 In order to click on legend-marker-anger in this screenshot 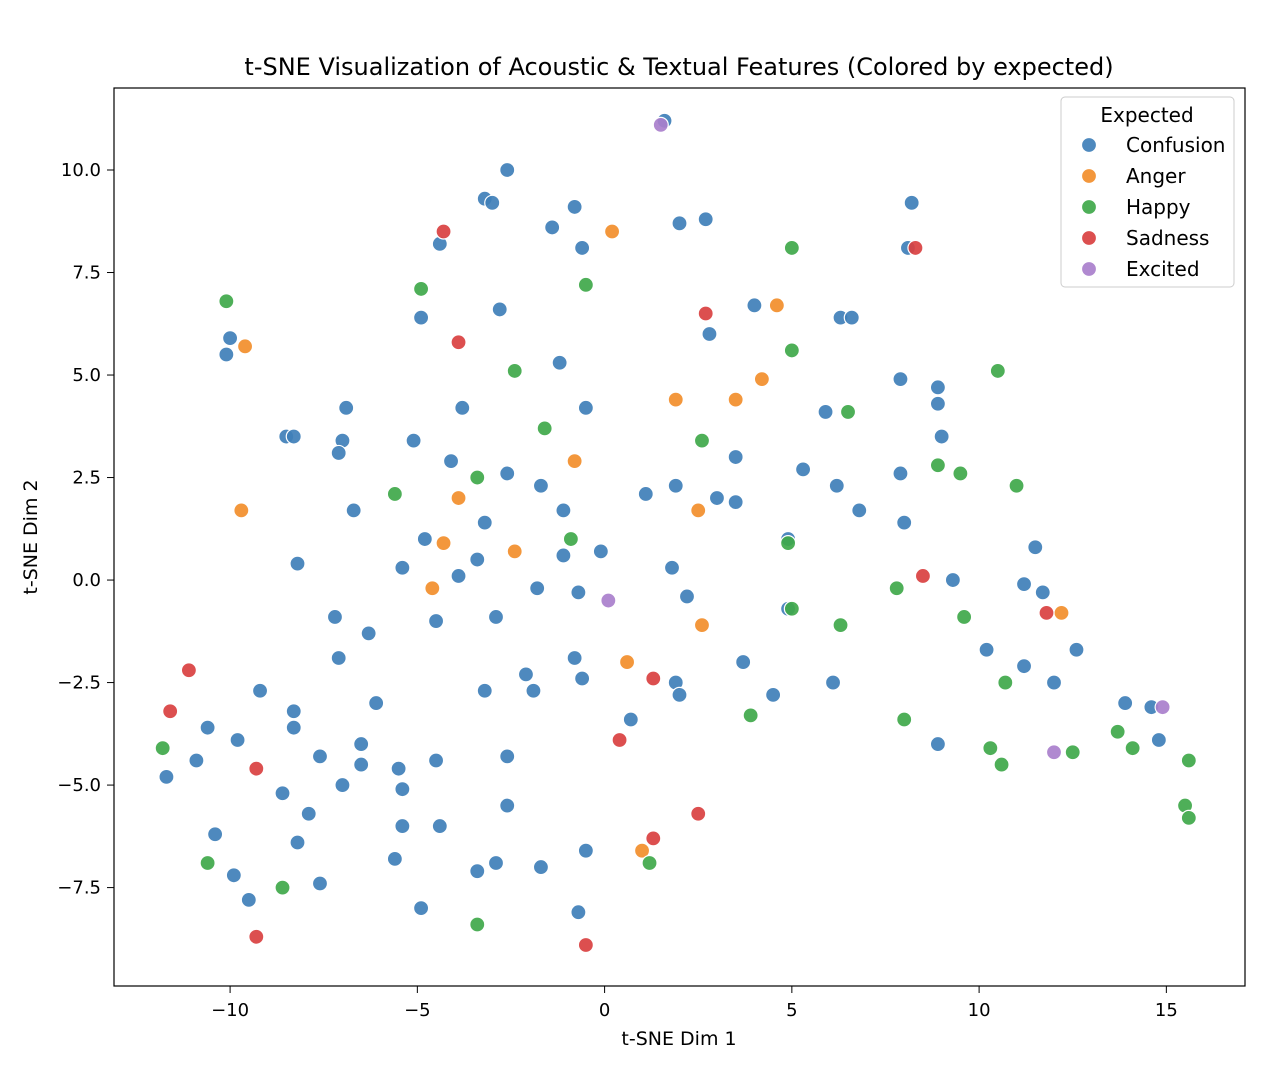, I will do `click(1089, 176)`.